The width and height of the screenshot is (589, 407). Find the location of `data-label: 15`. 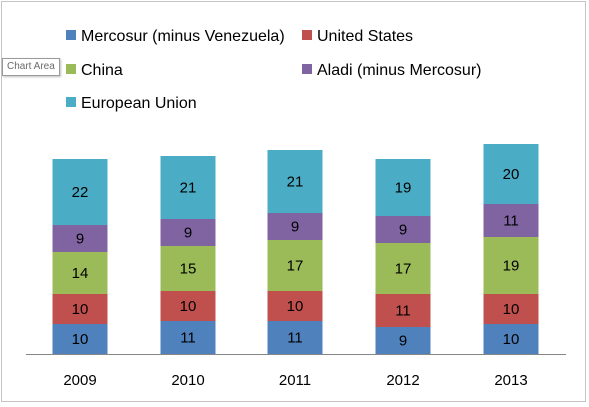

data-label: 15 is located at coordinates (188, 269).